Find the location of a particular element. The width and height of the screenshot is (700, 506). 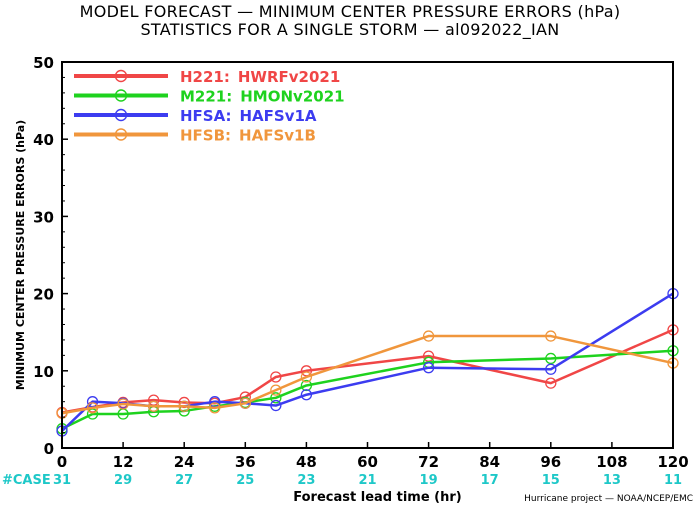

x-tick-label: 12 is located at coordinates (123, 462).